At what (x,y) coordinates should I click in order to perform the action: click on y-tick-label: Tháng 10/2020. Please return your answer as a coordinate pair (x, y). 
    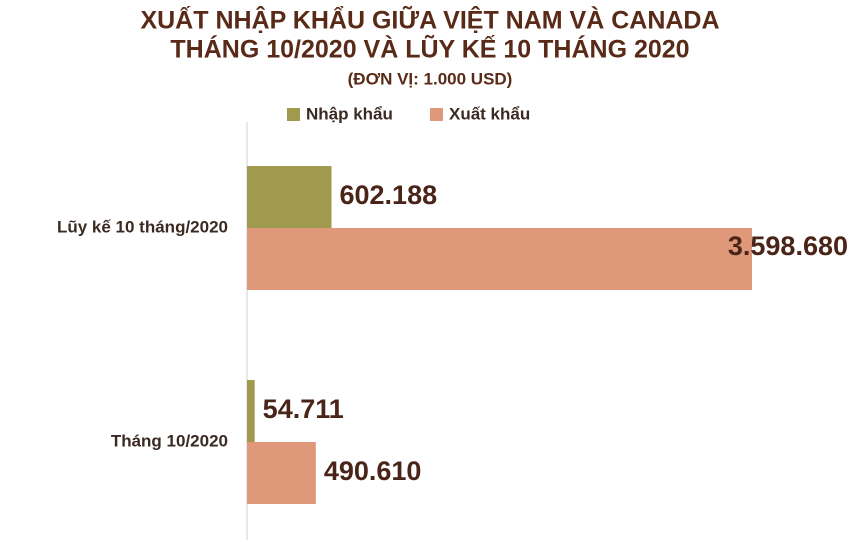
    Looking at the image, I should click on (169, 440).